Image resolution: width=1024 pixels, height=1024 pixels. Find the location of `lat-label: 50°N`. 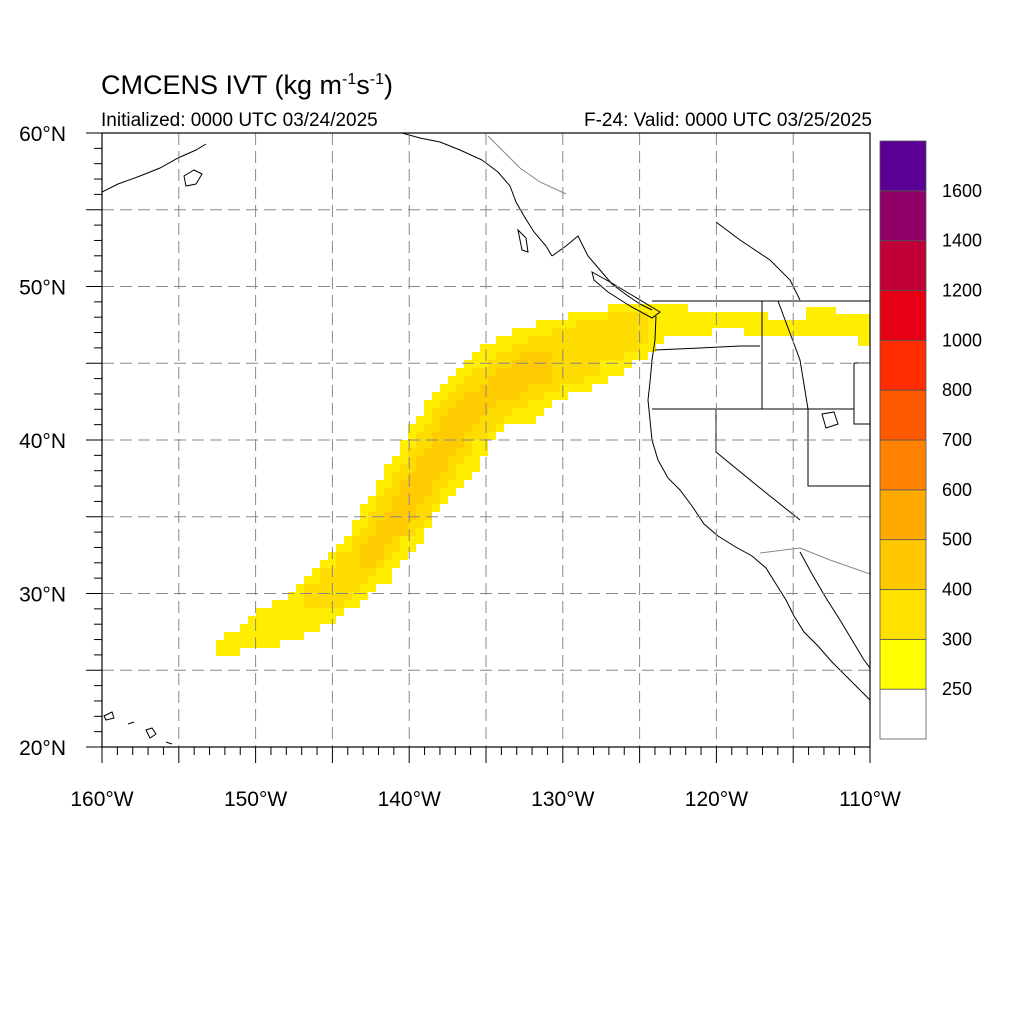

lat-label: 50°N is located at coordinates (42, 288).